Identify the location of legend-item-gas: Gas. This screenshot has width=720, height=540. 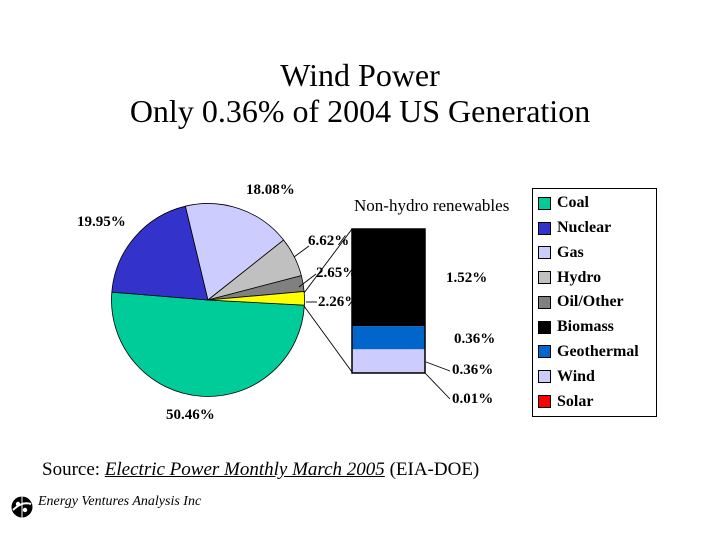
(597, 252).